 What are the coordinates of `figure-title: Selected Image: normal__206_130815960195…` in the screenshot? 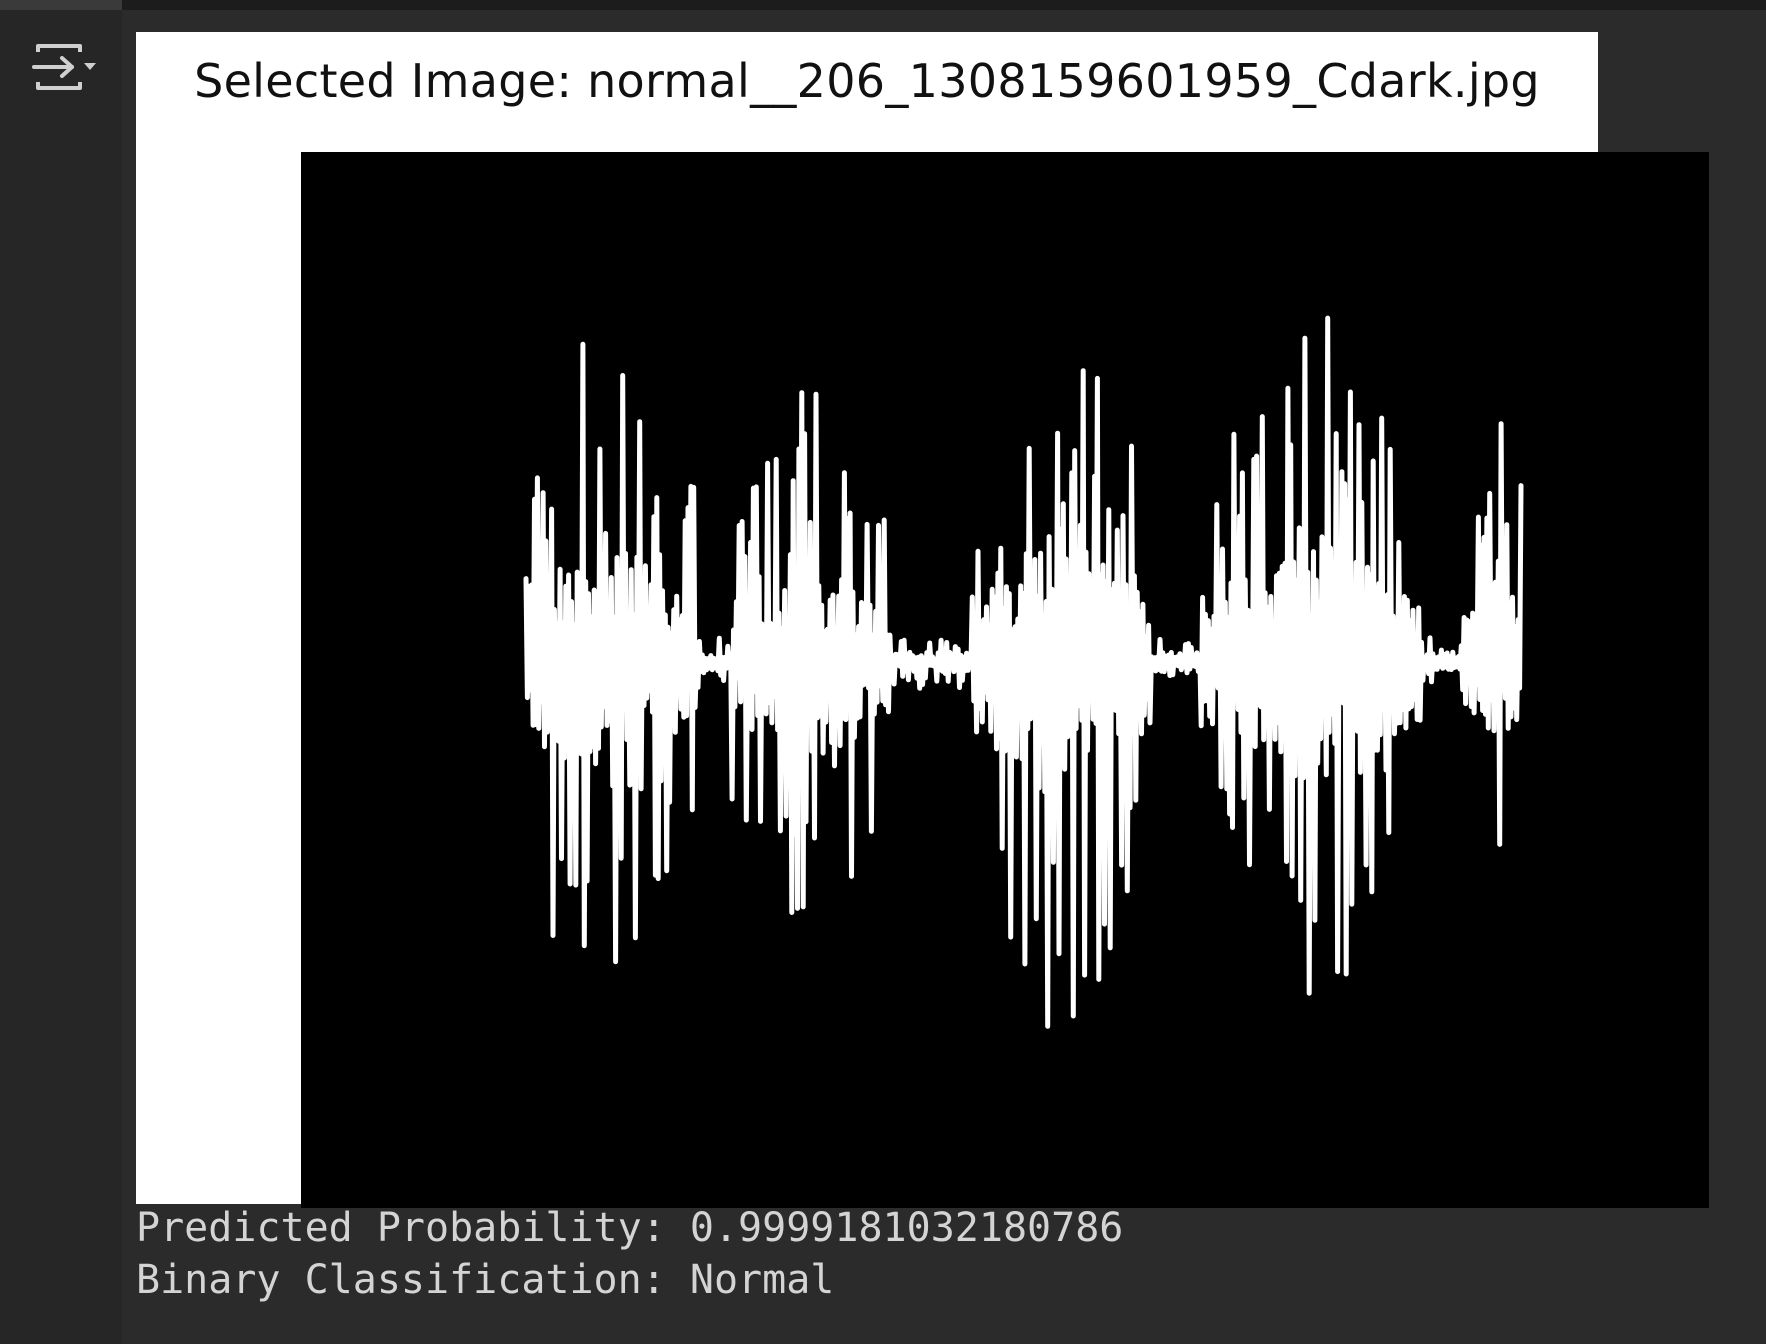 It's located at (867, 81).